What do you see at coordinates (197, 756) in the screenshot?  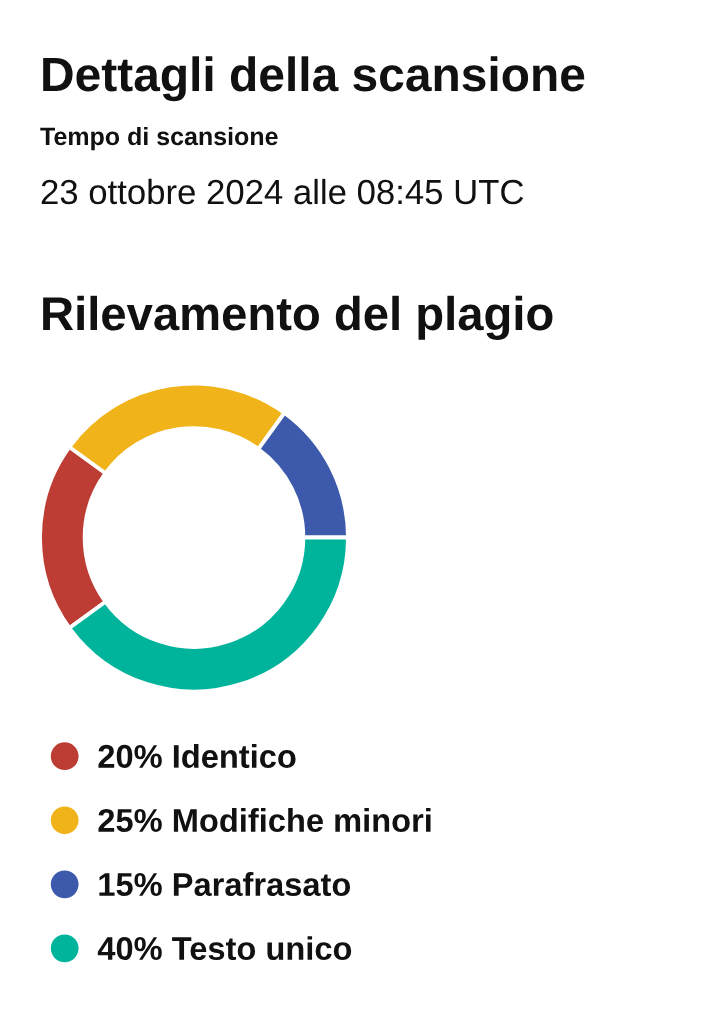 I see `legend-label: 20% Identico` at bounding box center [197, 756].